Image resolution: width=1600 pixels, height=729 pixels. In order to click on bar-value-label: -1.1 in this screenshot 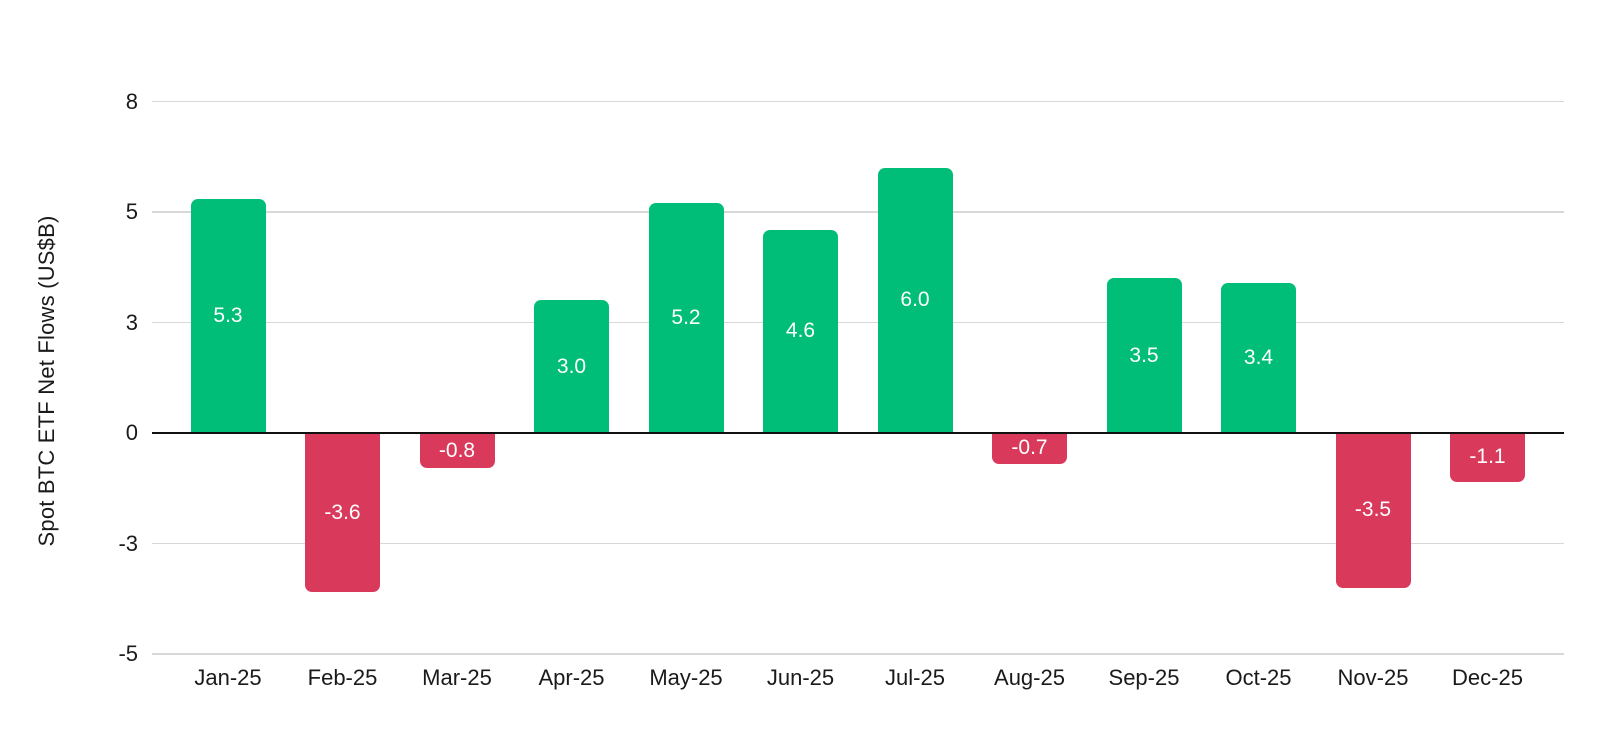, I will do `click(1487, 457)`.